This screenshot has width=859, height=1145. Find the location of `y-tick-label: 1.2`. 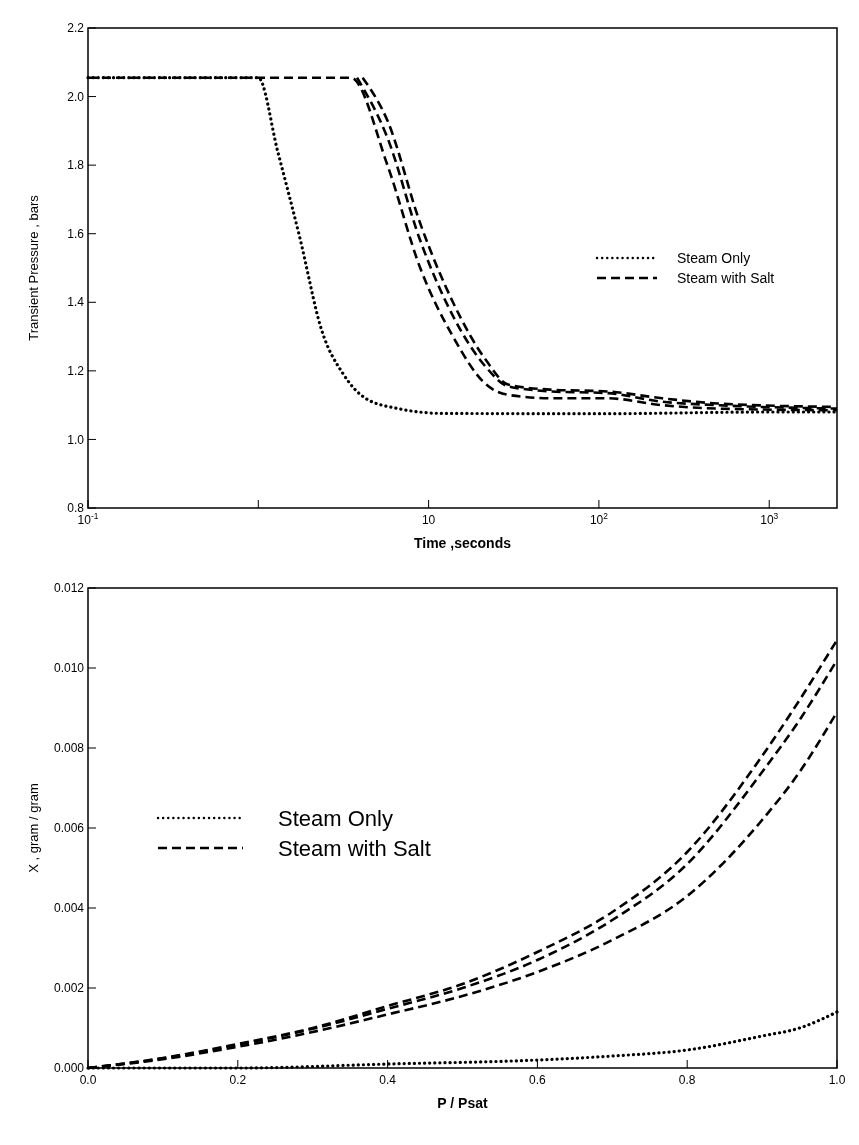

y-tick-label: 1.2 is located at coordinates (76, 371).